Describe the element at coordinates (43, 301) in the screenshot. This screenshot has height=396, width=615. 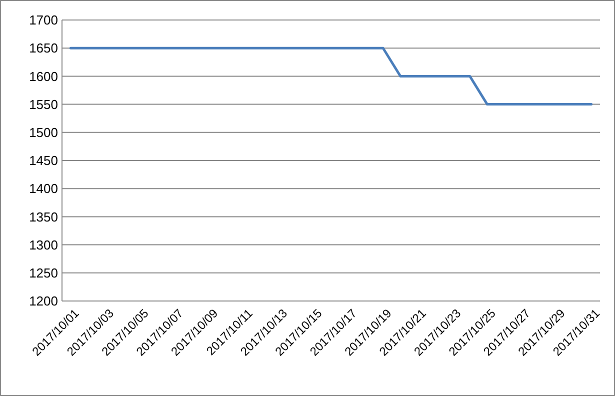
I see `y-tick-label: 1200` at that location.